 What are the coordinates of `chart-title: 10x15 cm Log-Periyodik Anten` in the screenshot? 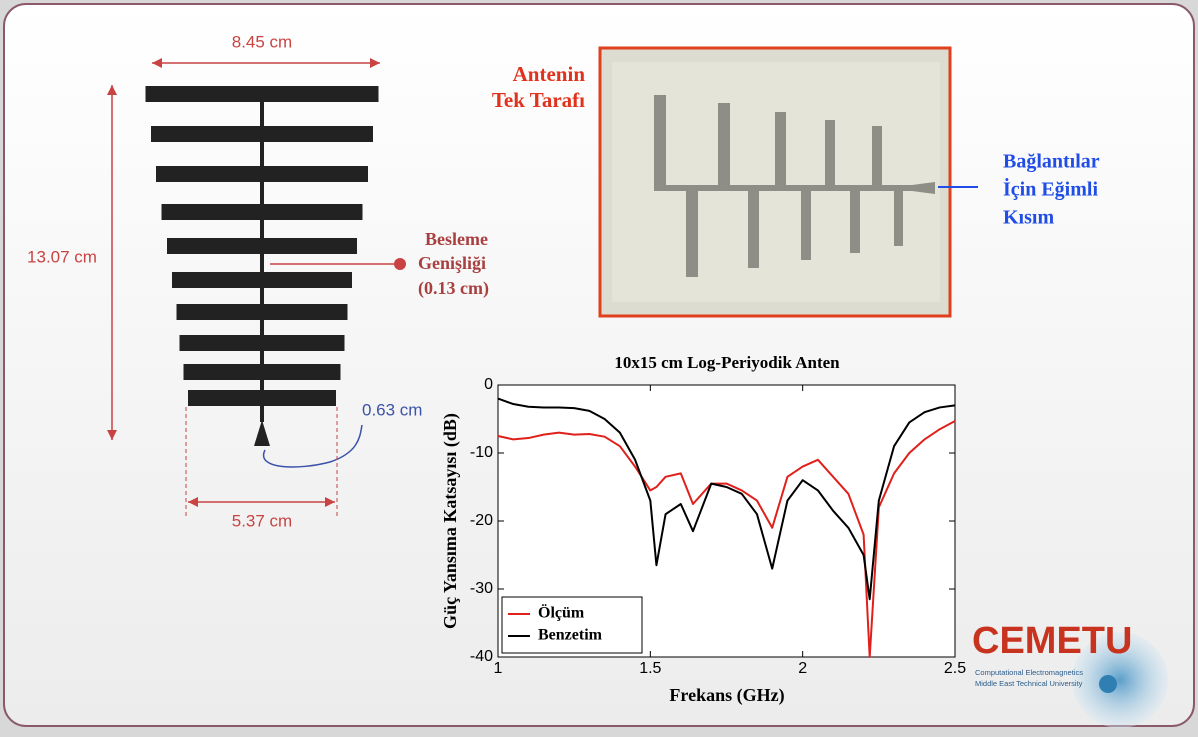 It's located at (727, 362).